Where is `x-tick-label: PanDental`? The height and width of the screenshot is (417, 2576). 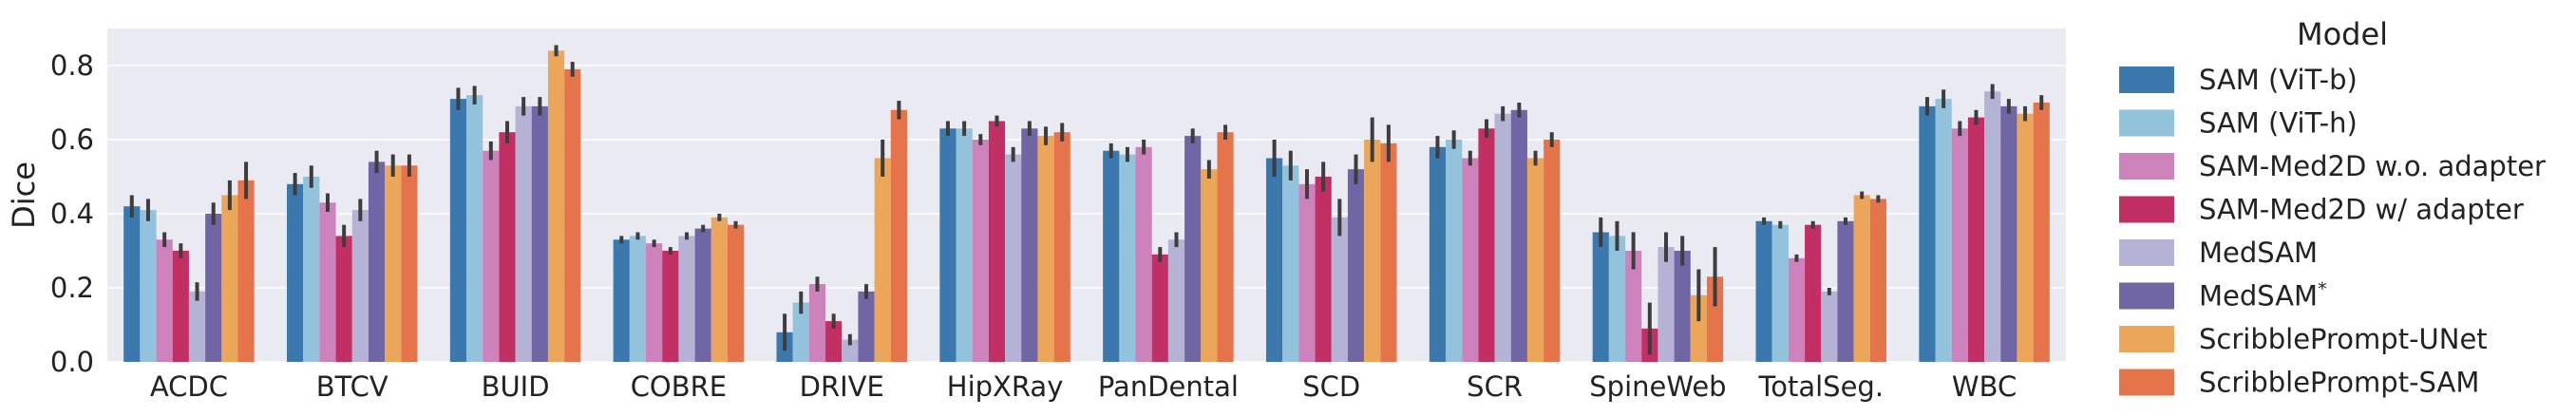
x-tick-label: PanDental is located at coordinates (1168, 386).